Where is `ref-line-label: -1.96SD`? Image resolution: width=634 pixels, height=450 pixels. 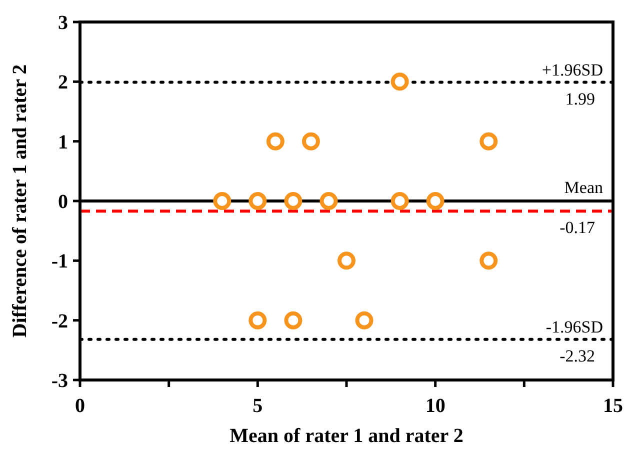 ref-line-label: -1.96SD is located at coordinates (574, 326).